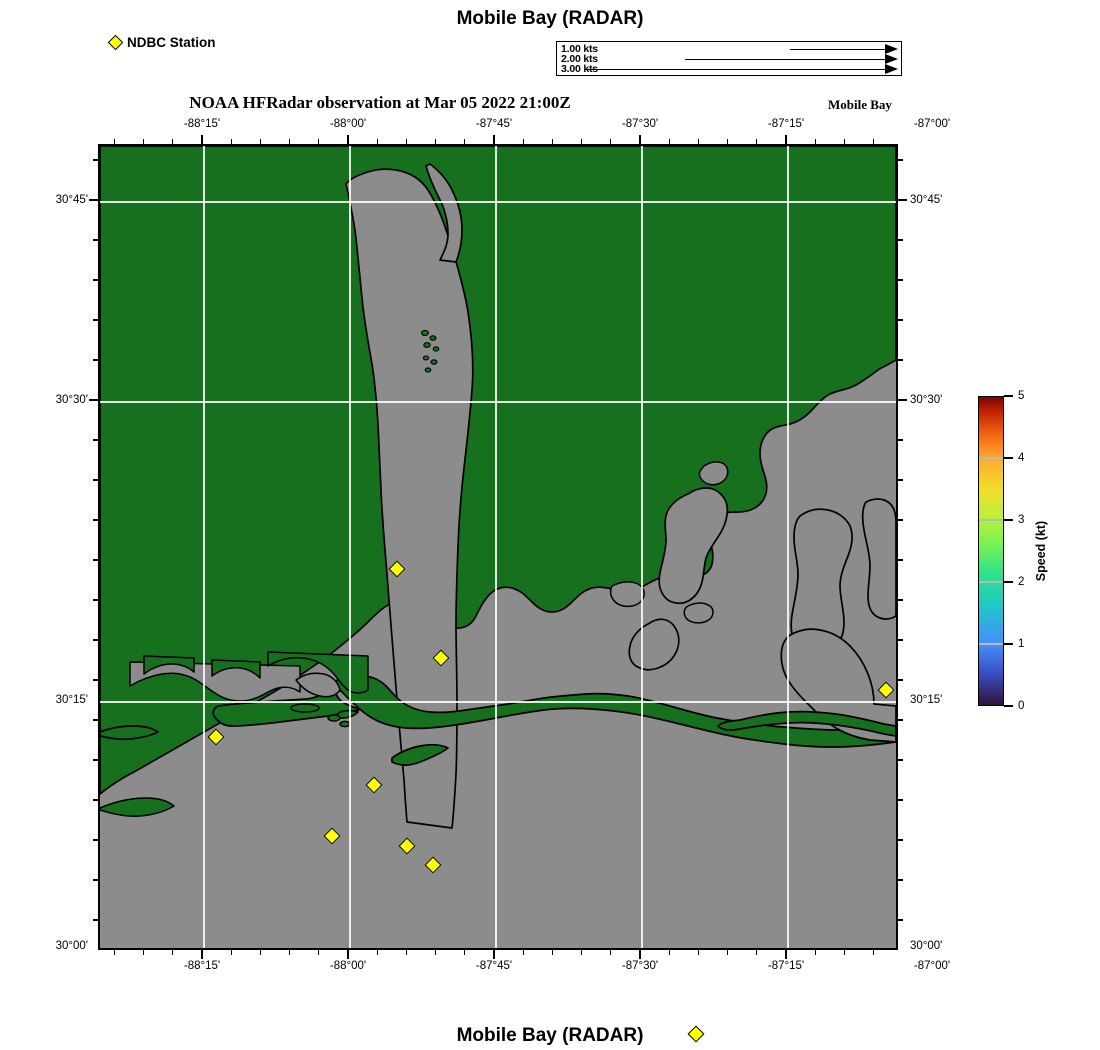 This screenshot has width=1100, height=1050. What do you see at coordinates (786, 124) in the screenshot?
I see `x-axis-label-top: -87°15'` at bounding box center [786, 124].